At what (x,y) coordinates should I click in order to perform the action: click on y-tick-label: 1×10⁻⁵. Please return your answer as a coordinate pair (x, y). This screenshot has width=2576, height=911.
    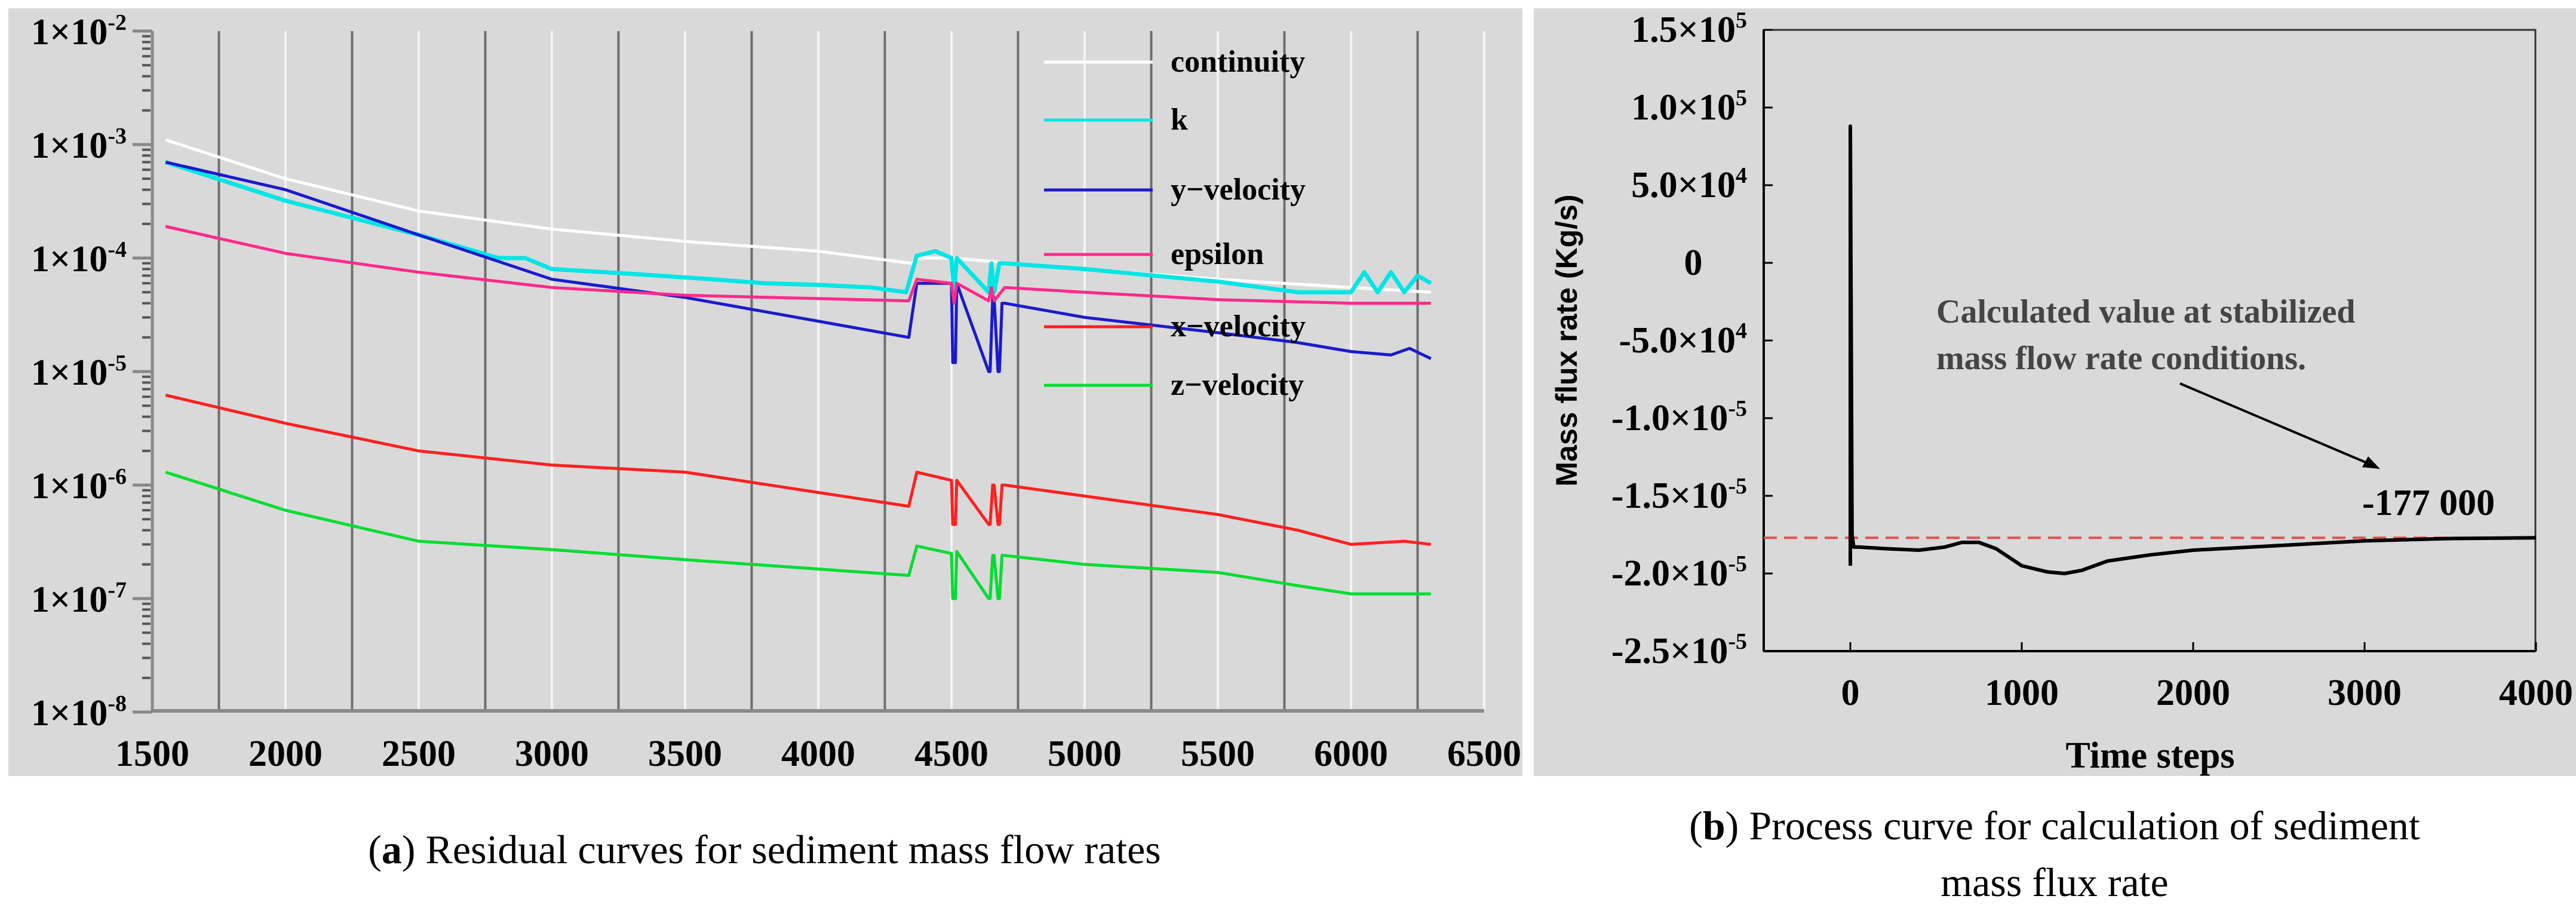
    Looking at the image, I should click on (79, 372).